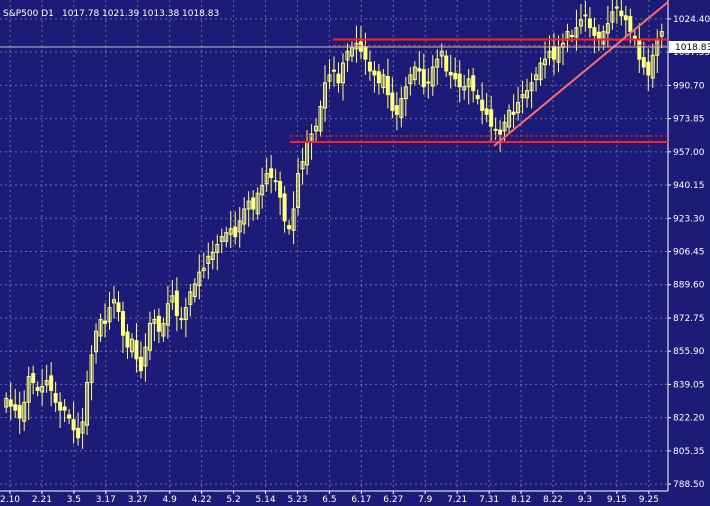 The width and height of the screenshot is (710, 506). Describe the element at coordinates (689, 186) in the screenshot. I see `y-tick-label: 940.15` at that location.